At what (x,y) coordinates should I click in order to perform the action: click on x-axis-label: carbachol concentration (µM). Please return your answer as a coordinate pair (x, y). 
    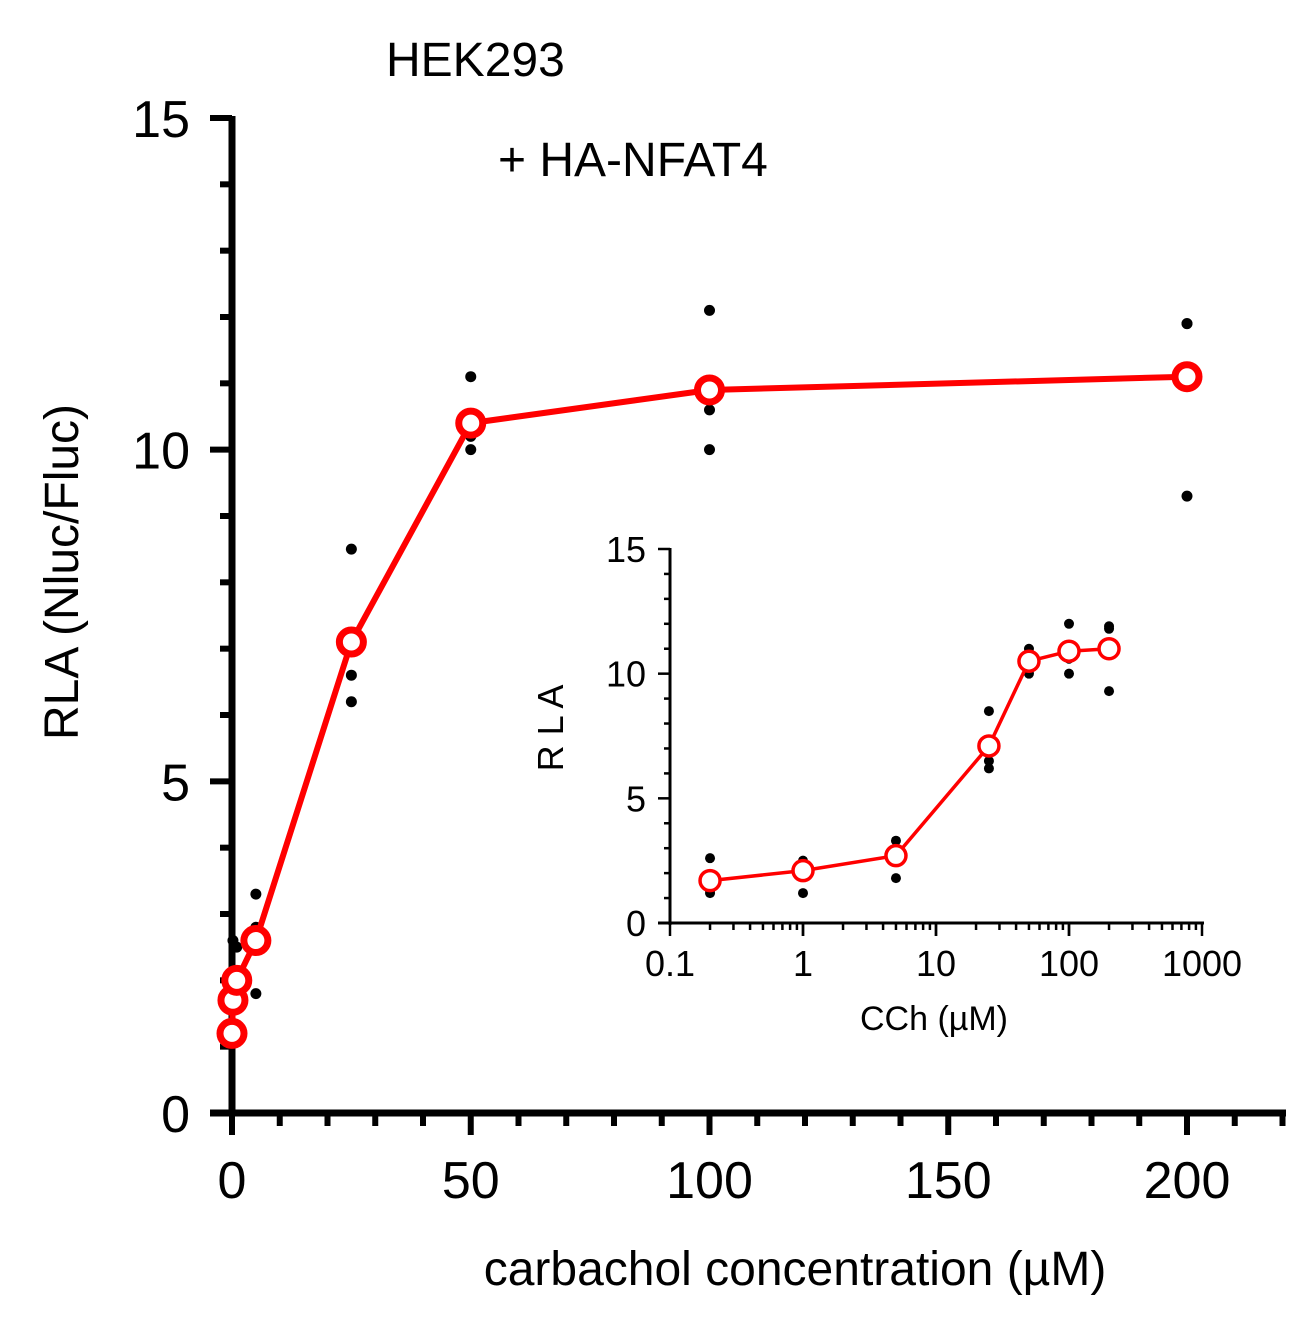
    Looking at the image, I should click on (795, 1269).